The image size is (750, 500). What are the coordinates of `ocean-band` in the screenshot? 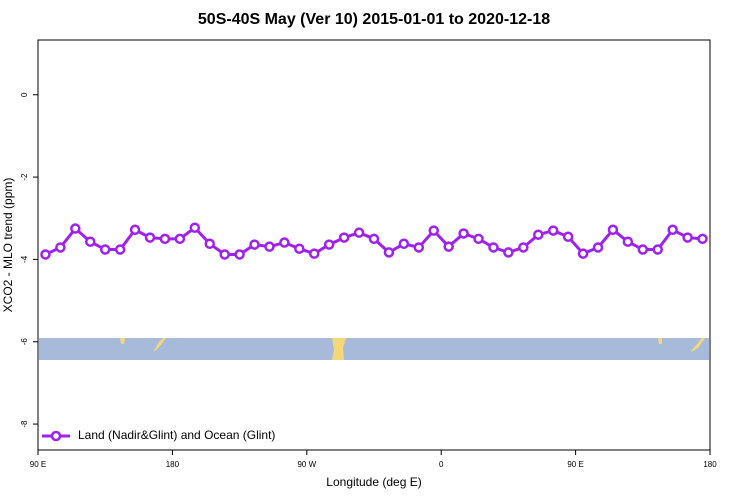 It's located at (374, 349).